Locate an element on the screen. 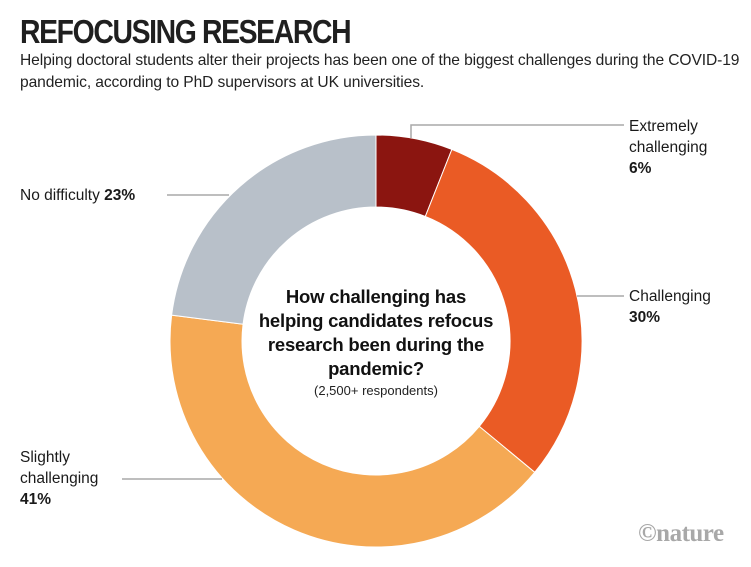  label-extremely-challenging: Extremely challenging 6% is located at coordinates (668, 147).